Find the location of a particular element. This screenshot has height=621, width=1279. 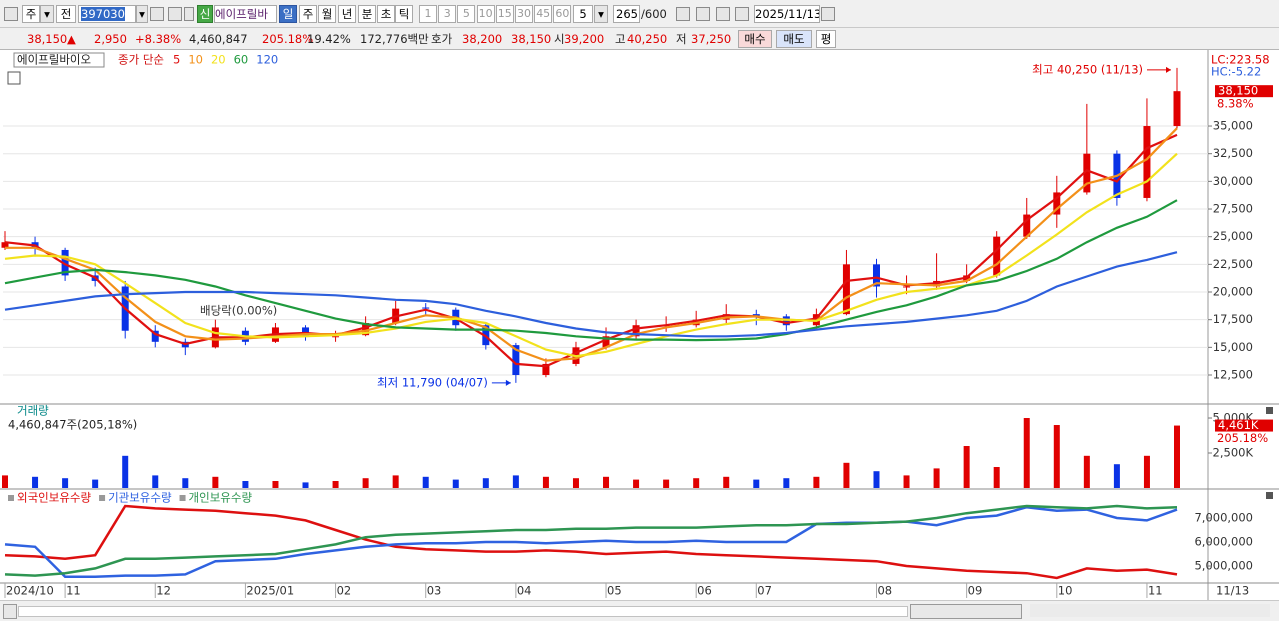

high: 40,250 is located at coordinates (647, 39).